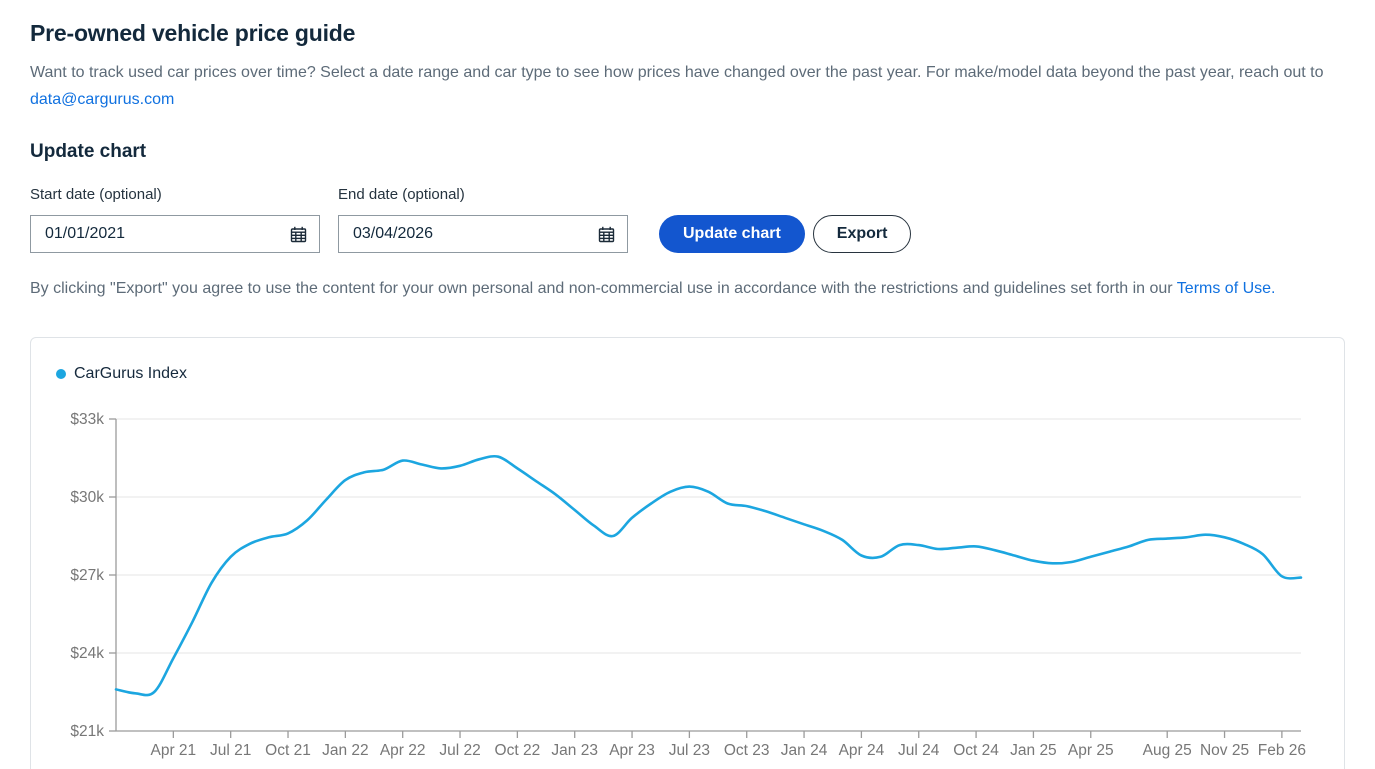 The height and width of the screenshot is (769, 1375). What do you see at coordinates (459, 750) in the screenshot?
I see `x-axis-label: Jul 22` at bounding box center [459, 750].